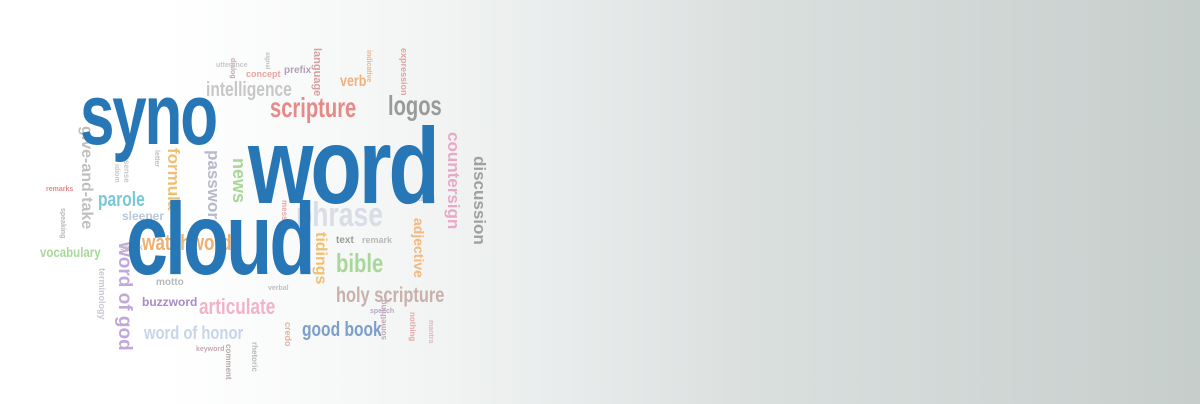  Describe the element at coordinates (170, 302) in the screenshot. I see `cloud-word: buzzword` at that location.